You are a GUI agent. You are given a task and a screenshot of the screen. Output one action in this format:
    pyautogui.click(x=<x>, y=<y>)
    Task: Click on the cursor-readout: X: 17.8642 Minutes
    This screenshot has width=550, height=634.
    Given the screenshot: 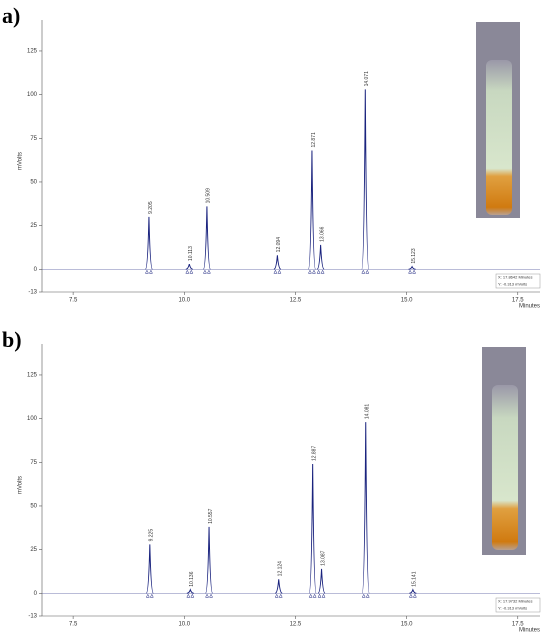 What is the action you would take?
    pyautogui.click(x=515, y=277)
    